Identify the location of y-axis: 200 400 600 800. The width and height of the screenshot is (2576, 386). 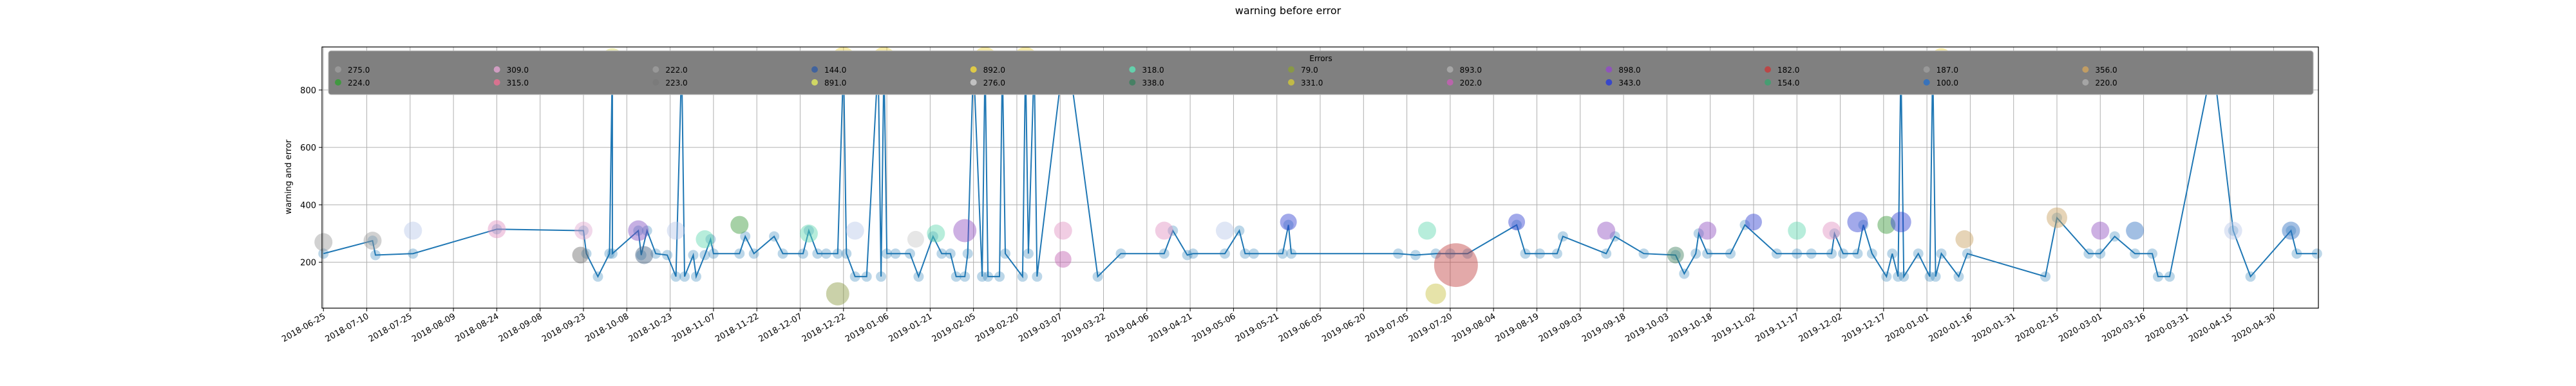
(311, 177).